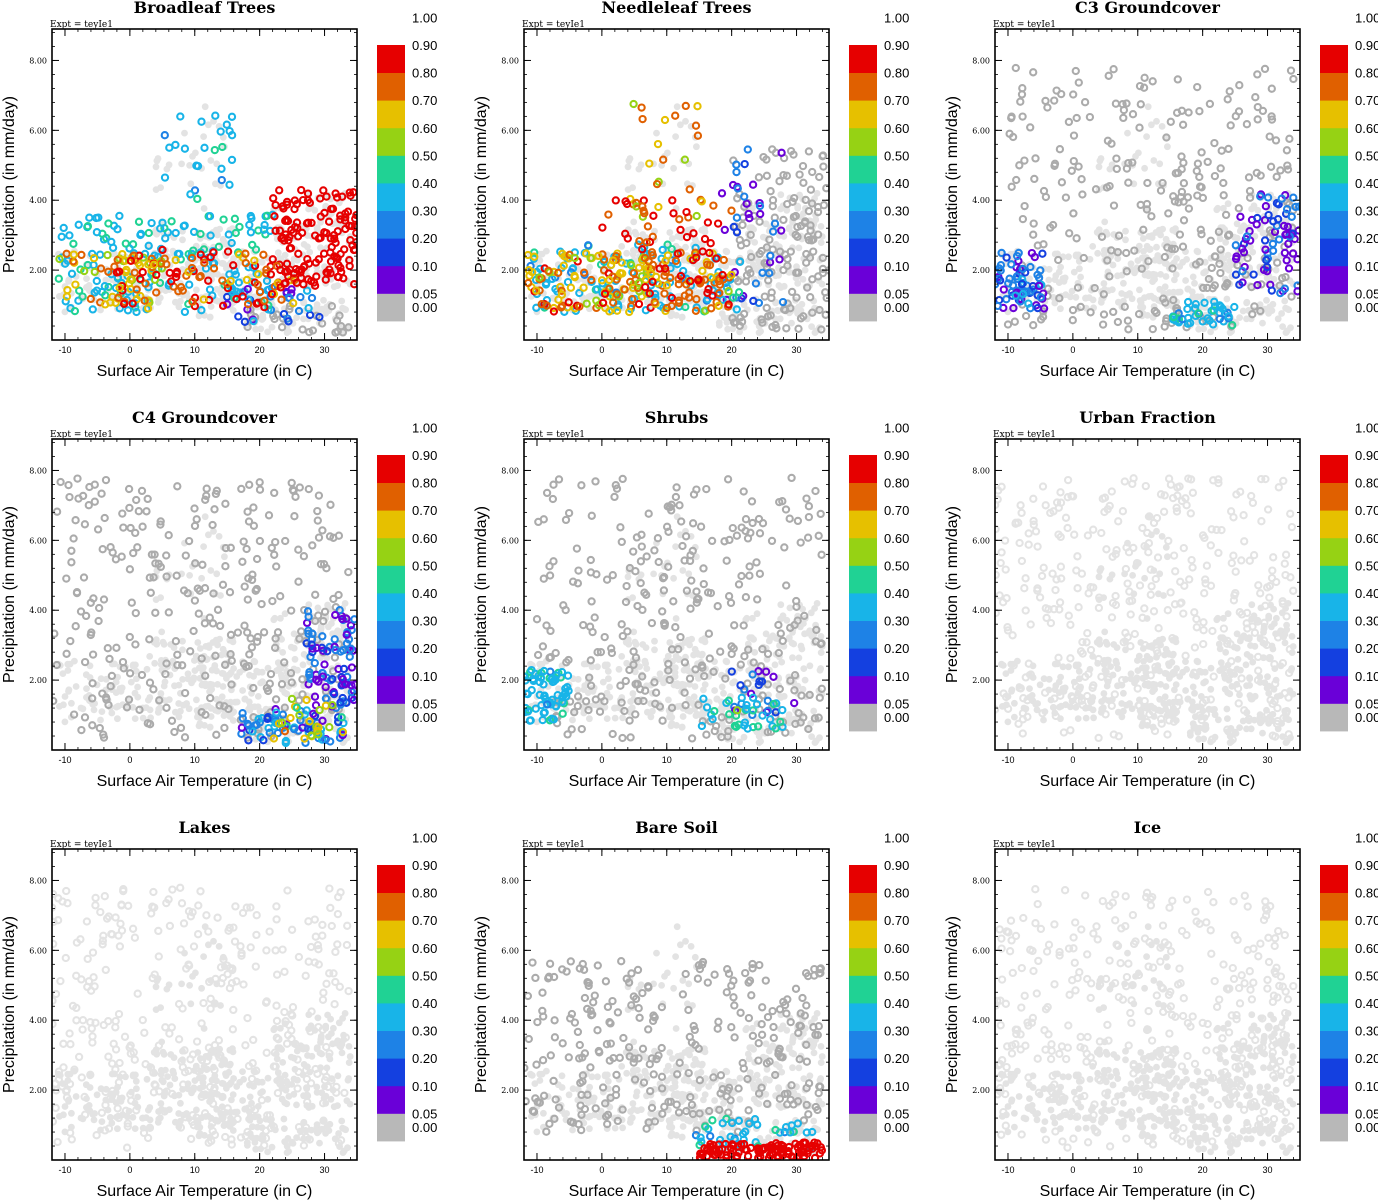  Describe the element at coordinates (510, 130) in the screenshot. I see `y-tick-label: 6.00` at that location.